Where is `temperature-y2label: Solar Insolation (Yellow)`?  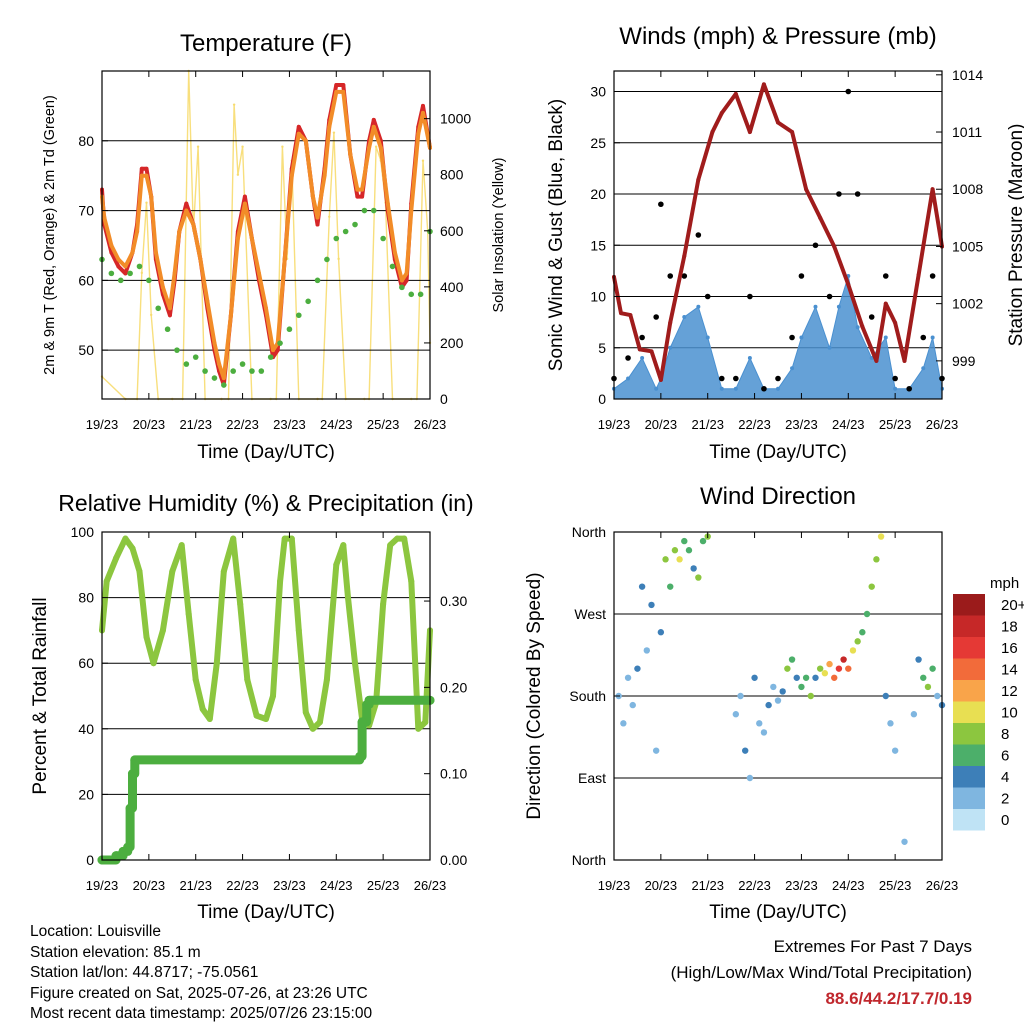 temperature-y2label: Solar Insolation (Yellow) is located at coordinates (499, 234).